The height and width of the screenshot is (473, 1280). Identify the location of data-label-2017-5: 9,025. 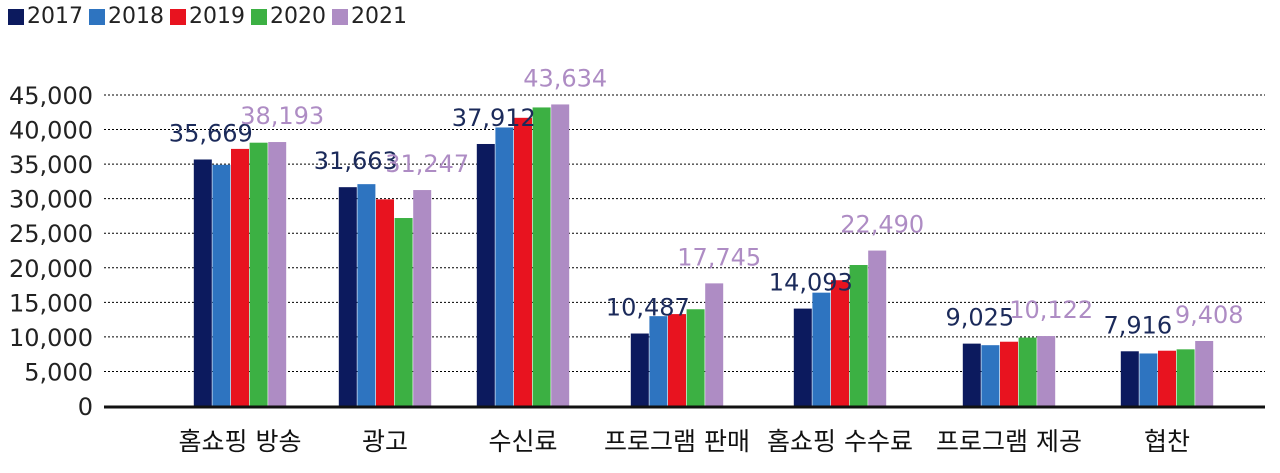
(979, 318).